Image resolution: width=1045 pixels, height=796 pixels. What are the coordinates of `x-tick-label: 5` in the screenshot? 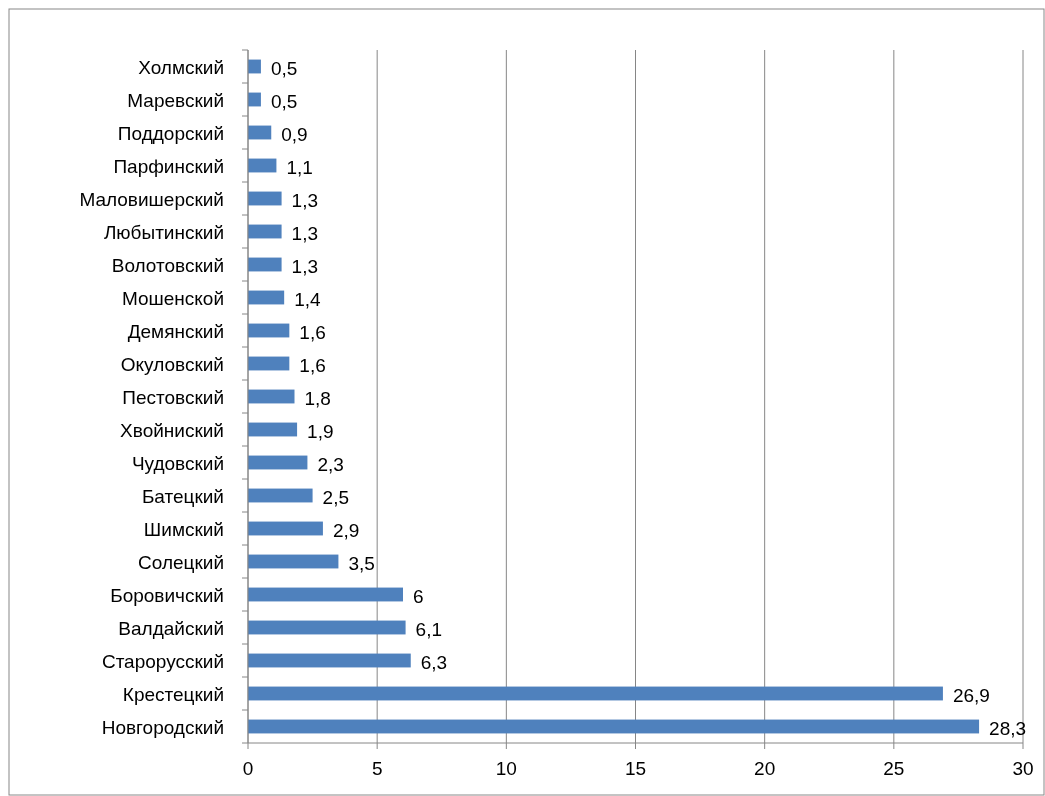 It's located at (377, 768).